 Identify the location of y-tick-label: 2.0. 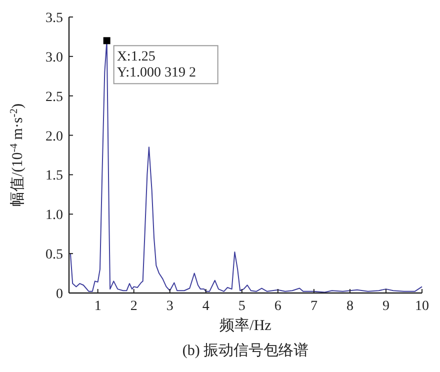
(54, 136).